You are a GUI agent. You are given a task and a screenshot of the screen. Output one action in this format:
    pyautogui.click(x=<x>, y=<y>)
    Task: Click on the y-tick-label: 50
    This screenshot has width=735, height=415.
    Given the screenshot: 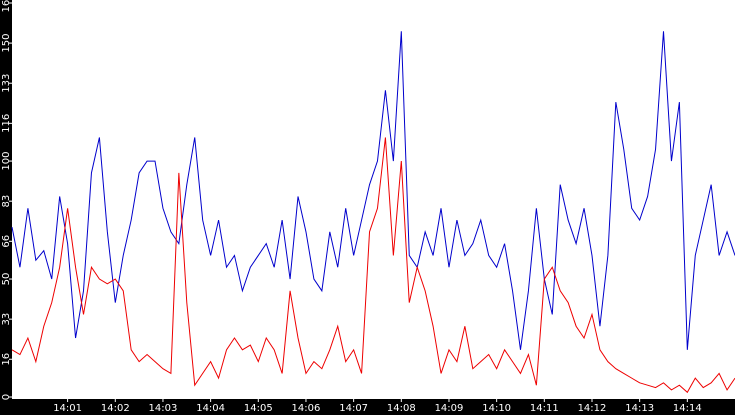 What is the action you would take?
    pyautogui.click(x=6, y=279)
    